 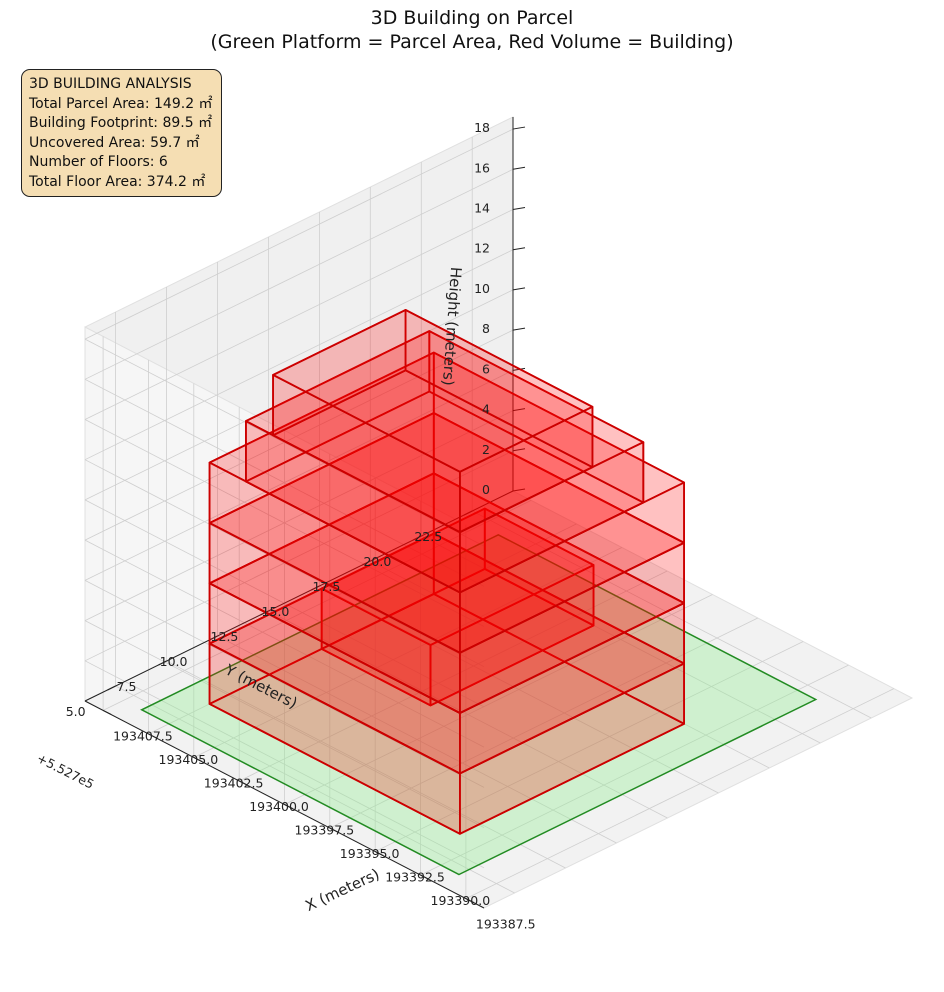 I want to click on y-axis-line, so click(x=299, y=596).